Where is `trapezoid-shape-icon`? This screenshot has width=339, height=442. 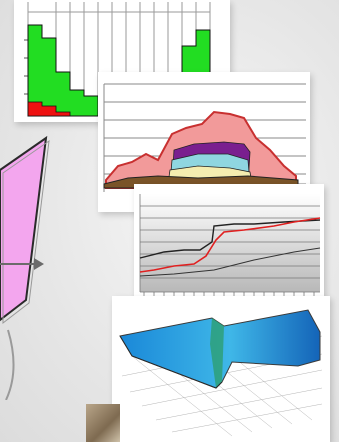 trapezoid-shape-icon is located at coordinates (25, 267).